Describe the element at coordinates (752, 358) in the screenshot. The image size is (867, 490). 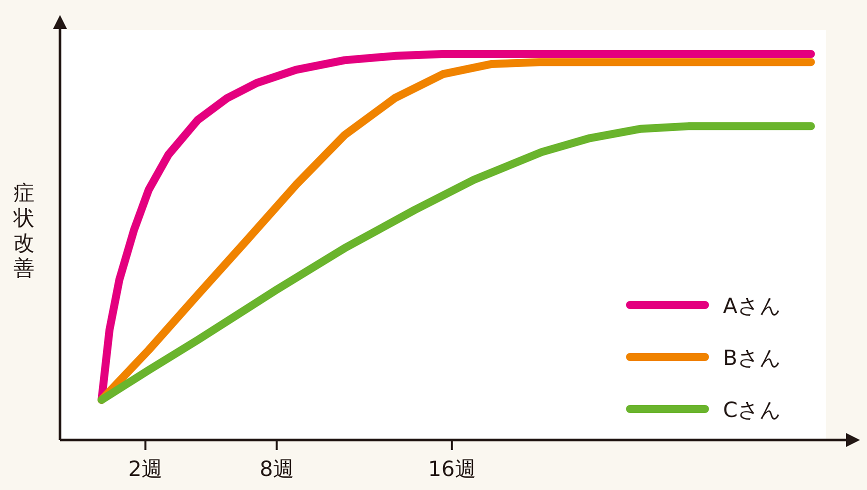
I see `legend-label: Bさん` at that location.